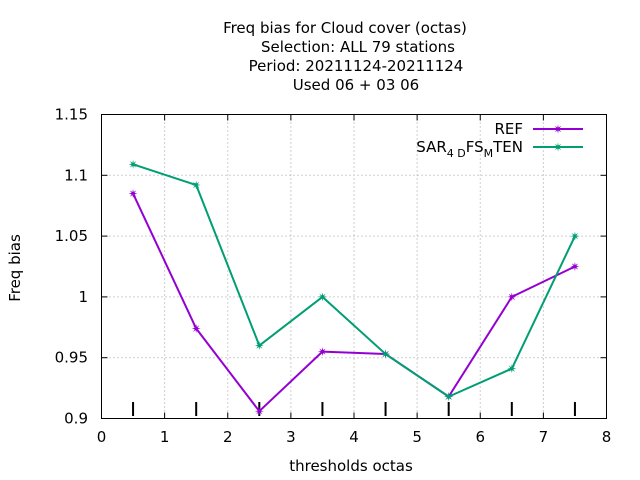 The image size is (640, 480). I want to click on title-line-1: Freq bias for Cloud cover (octas), so click(345, 28).